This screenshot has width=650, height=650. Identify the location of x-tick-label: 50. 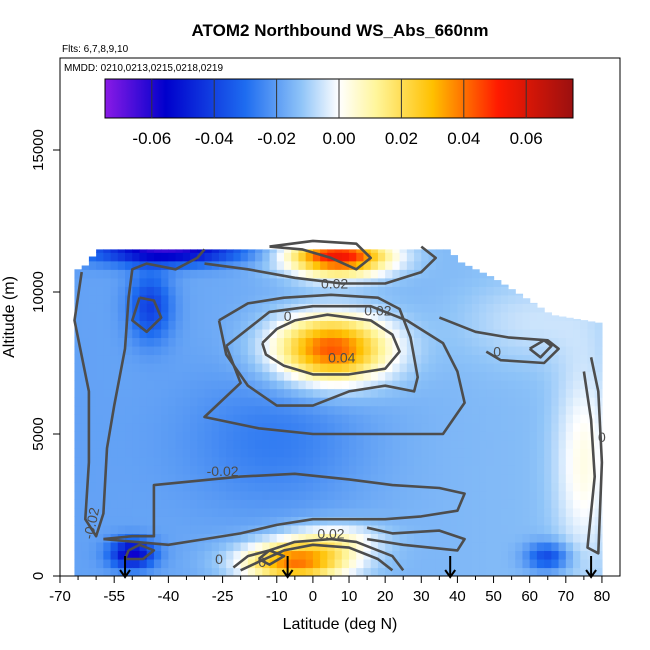
(493, 596).